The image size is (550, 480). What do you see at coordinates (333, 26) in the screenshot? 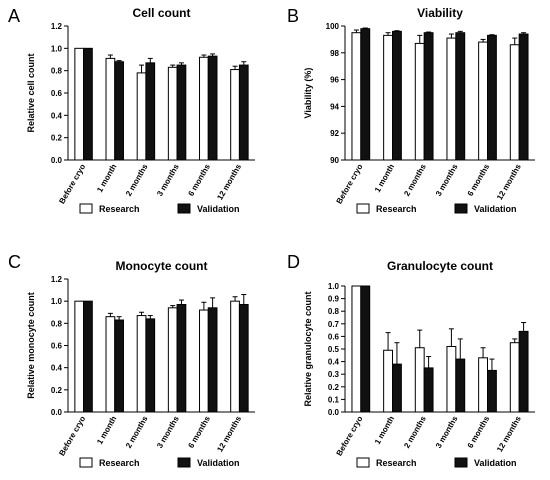
I see `y-tick-label: 100` at bounding box center [333, 26].